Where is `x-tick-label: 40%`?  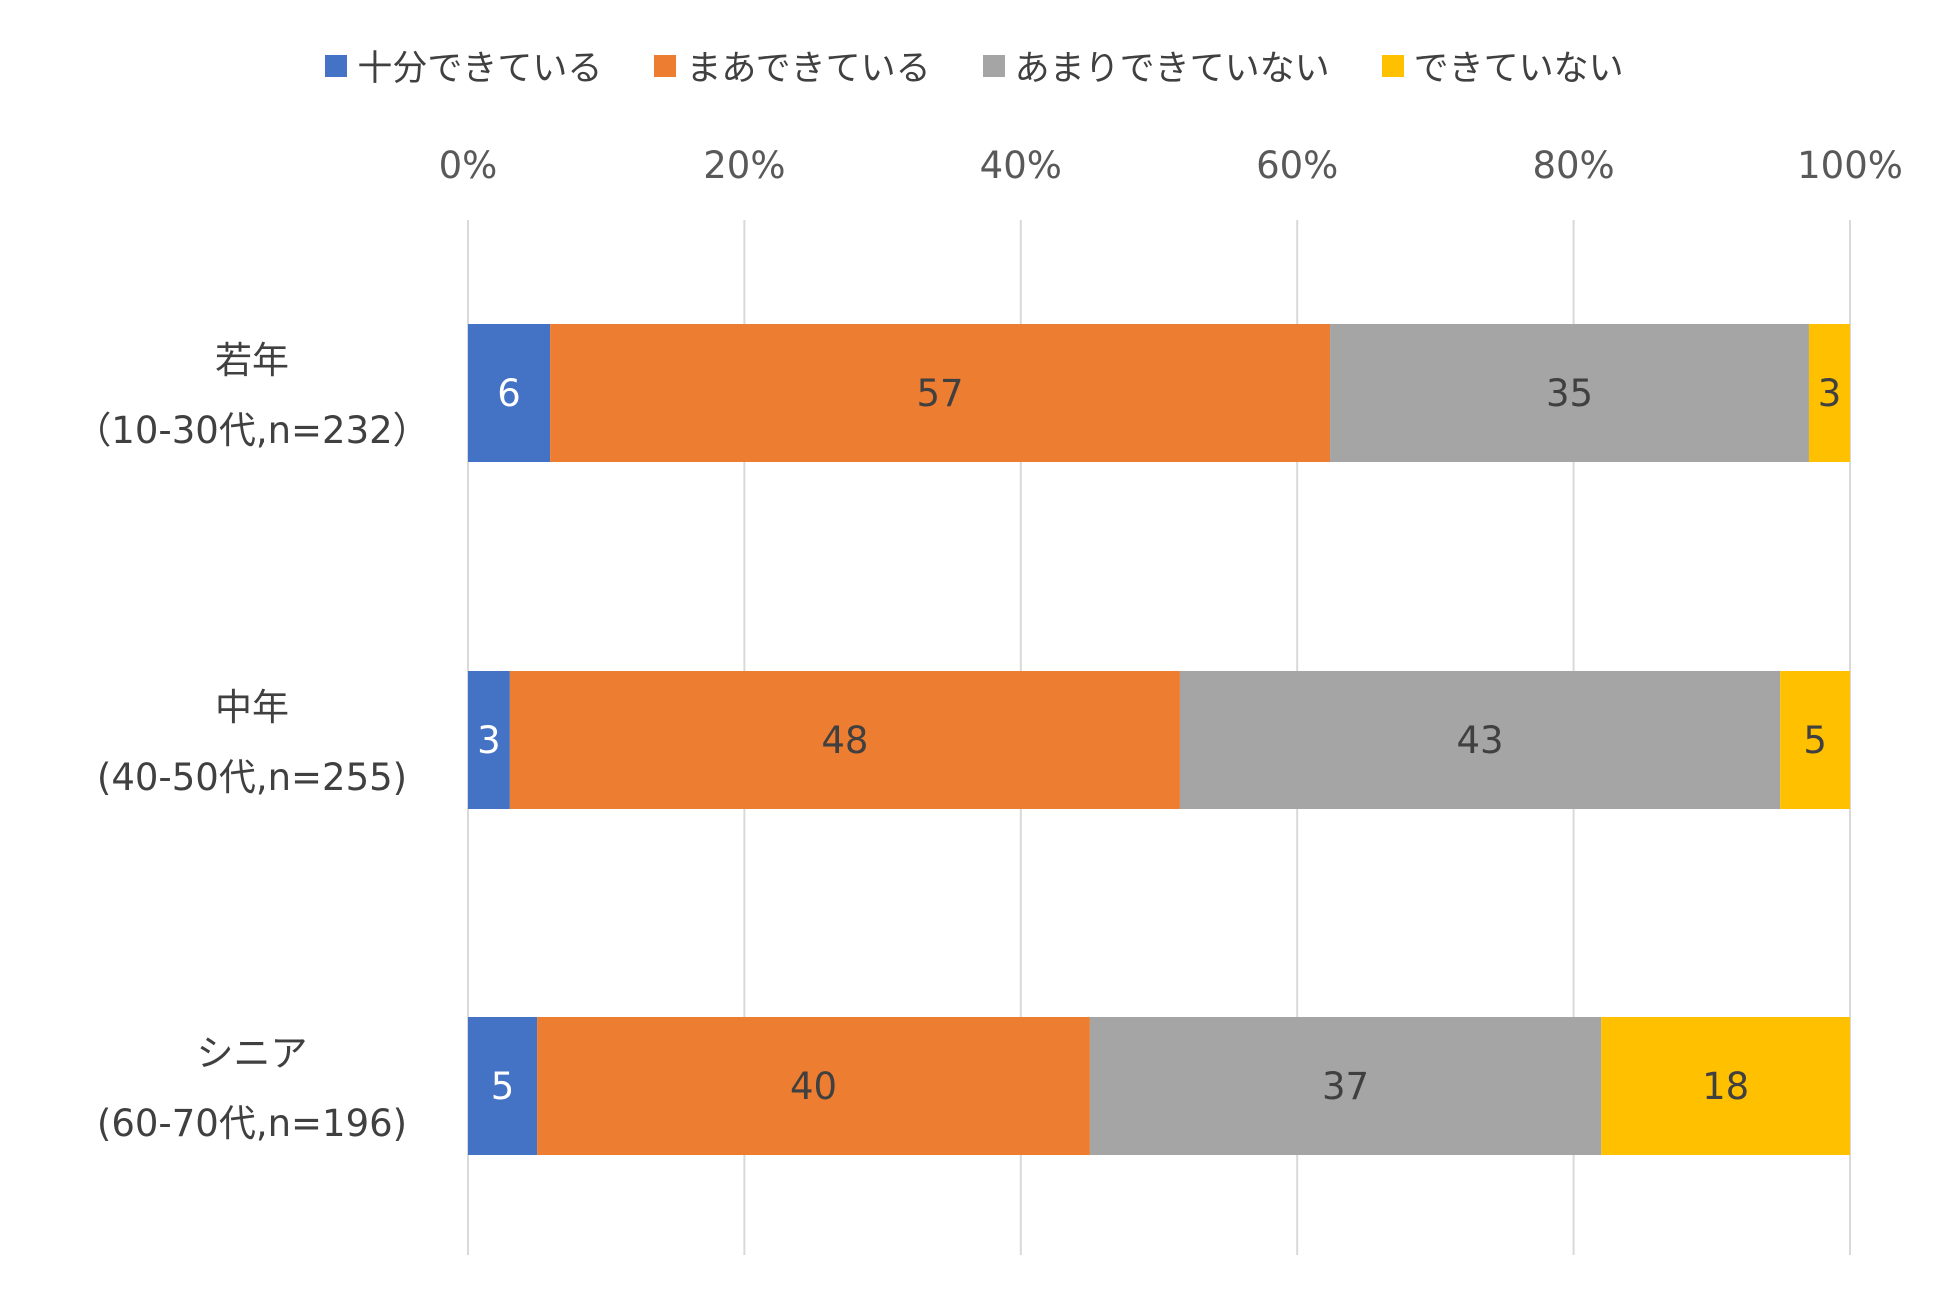 x-tick-label: 40% is located at coordinates (1021, 165).